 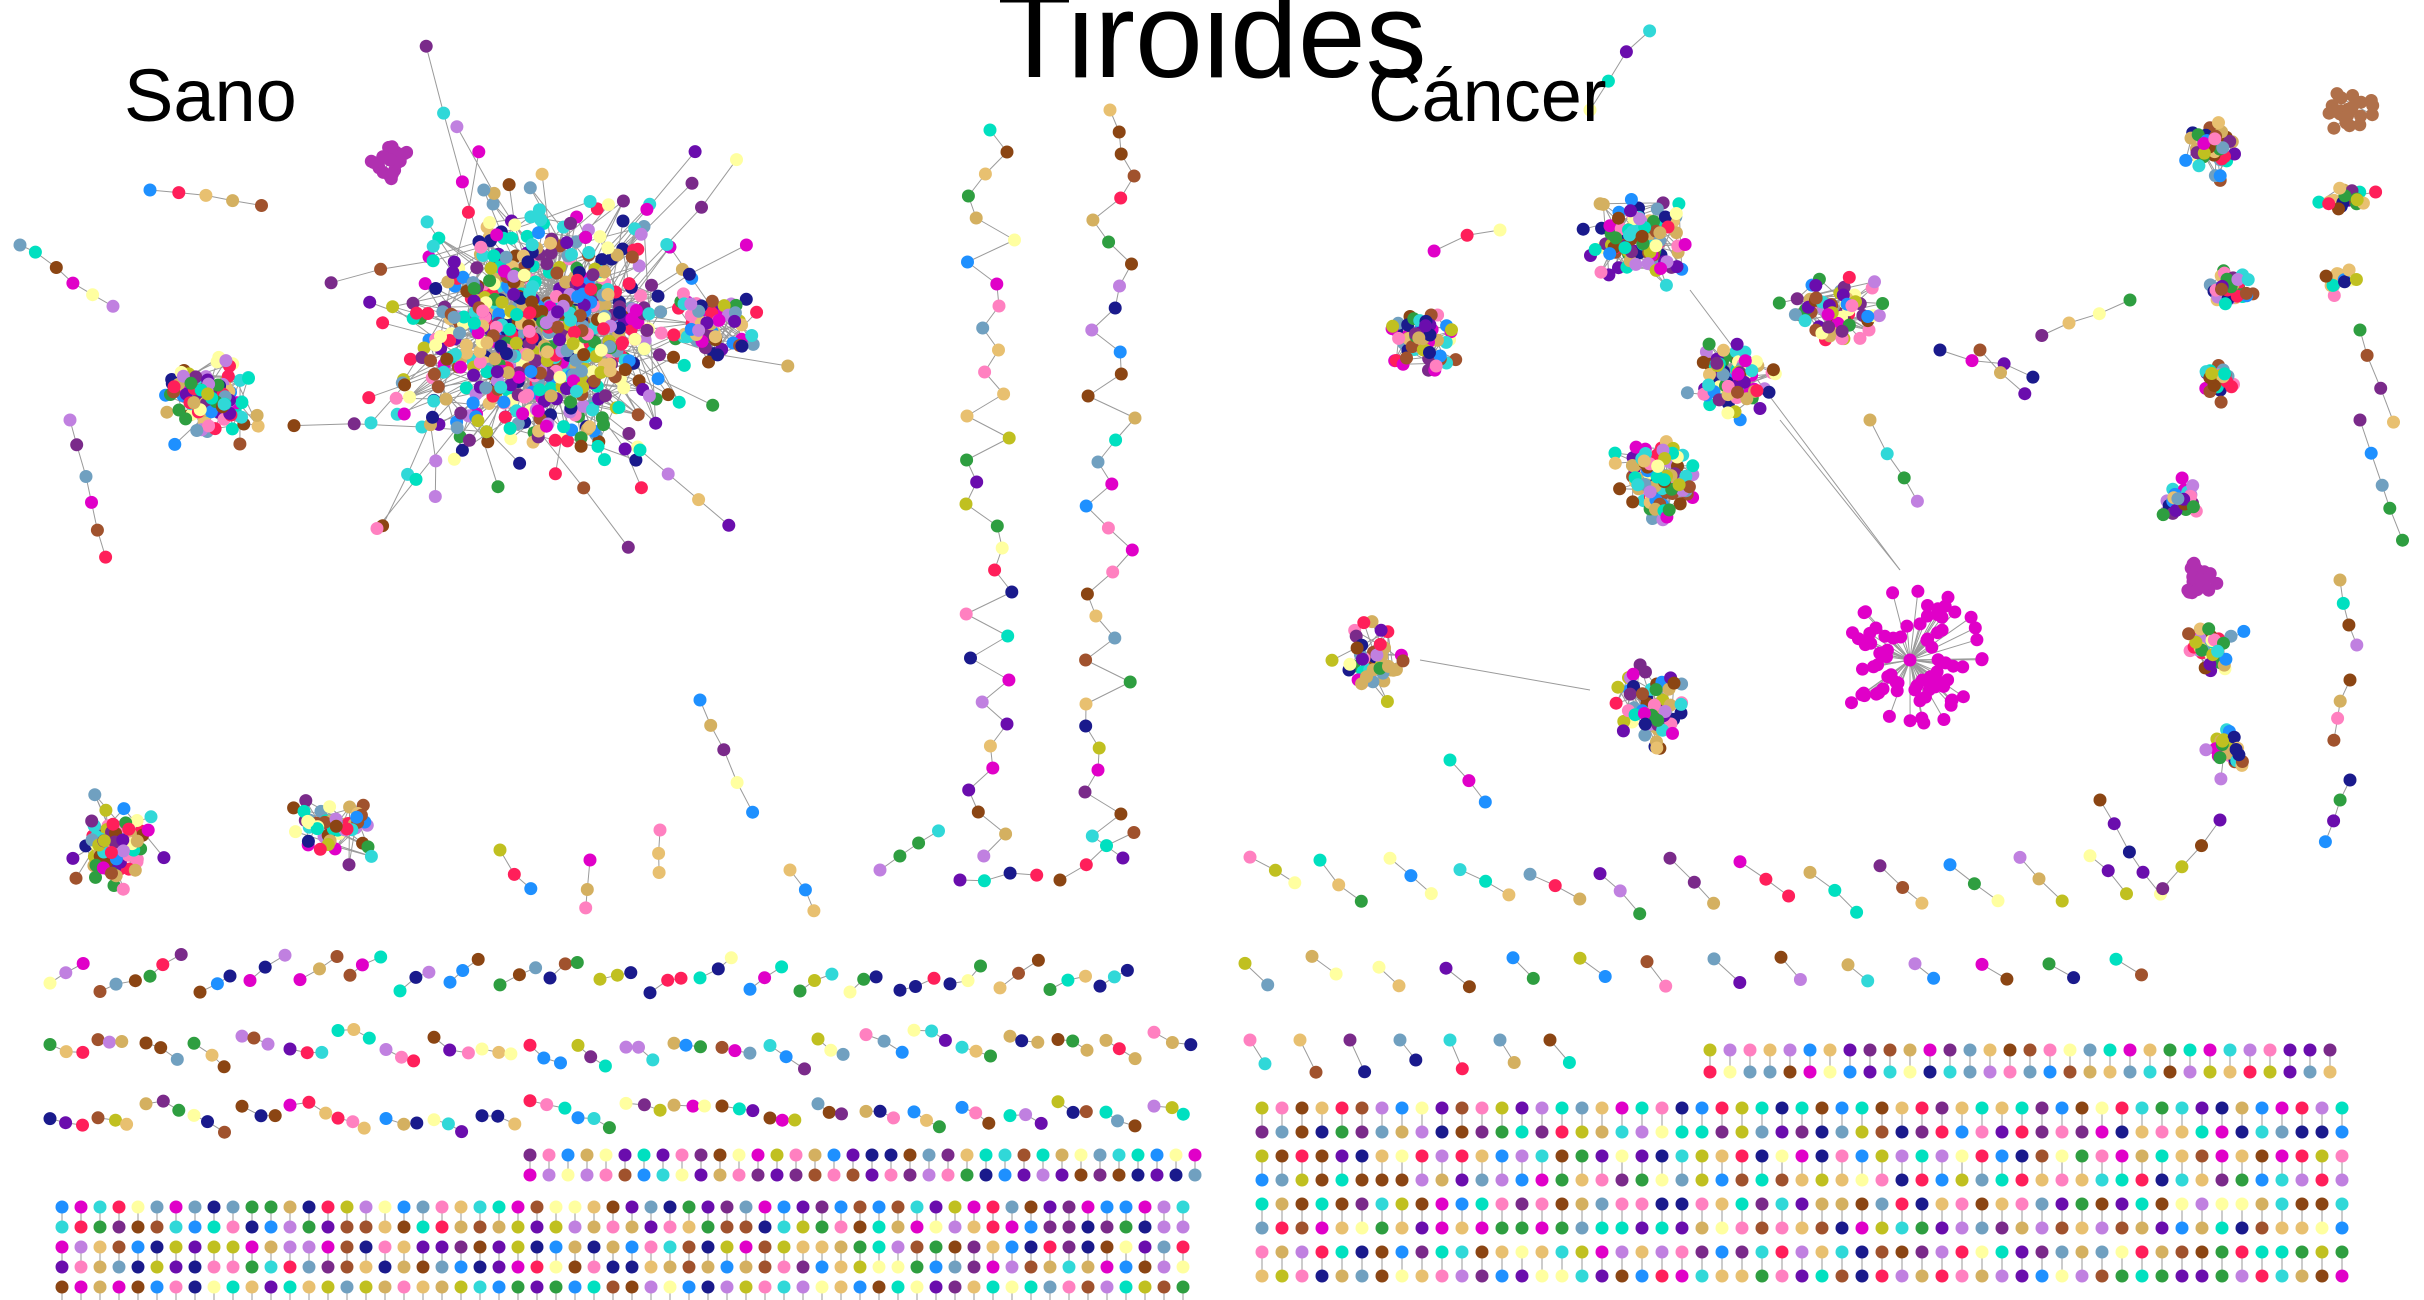 I want to click on network-edge, so click(x=988, y=449).